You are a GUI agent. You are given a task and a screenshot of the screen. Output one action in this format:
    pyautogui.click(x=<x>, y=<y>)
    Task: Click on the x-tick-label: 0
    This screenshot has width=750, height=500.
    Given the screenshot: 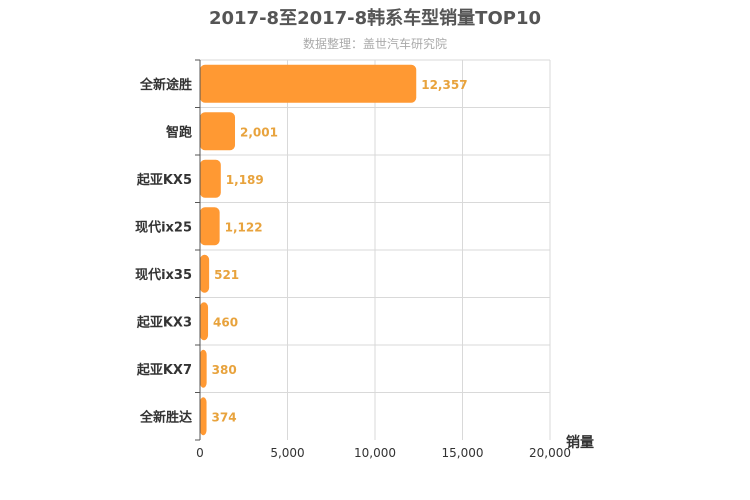 What is the action you would take?
    pyautogui.click(x=200, y=453)
    